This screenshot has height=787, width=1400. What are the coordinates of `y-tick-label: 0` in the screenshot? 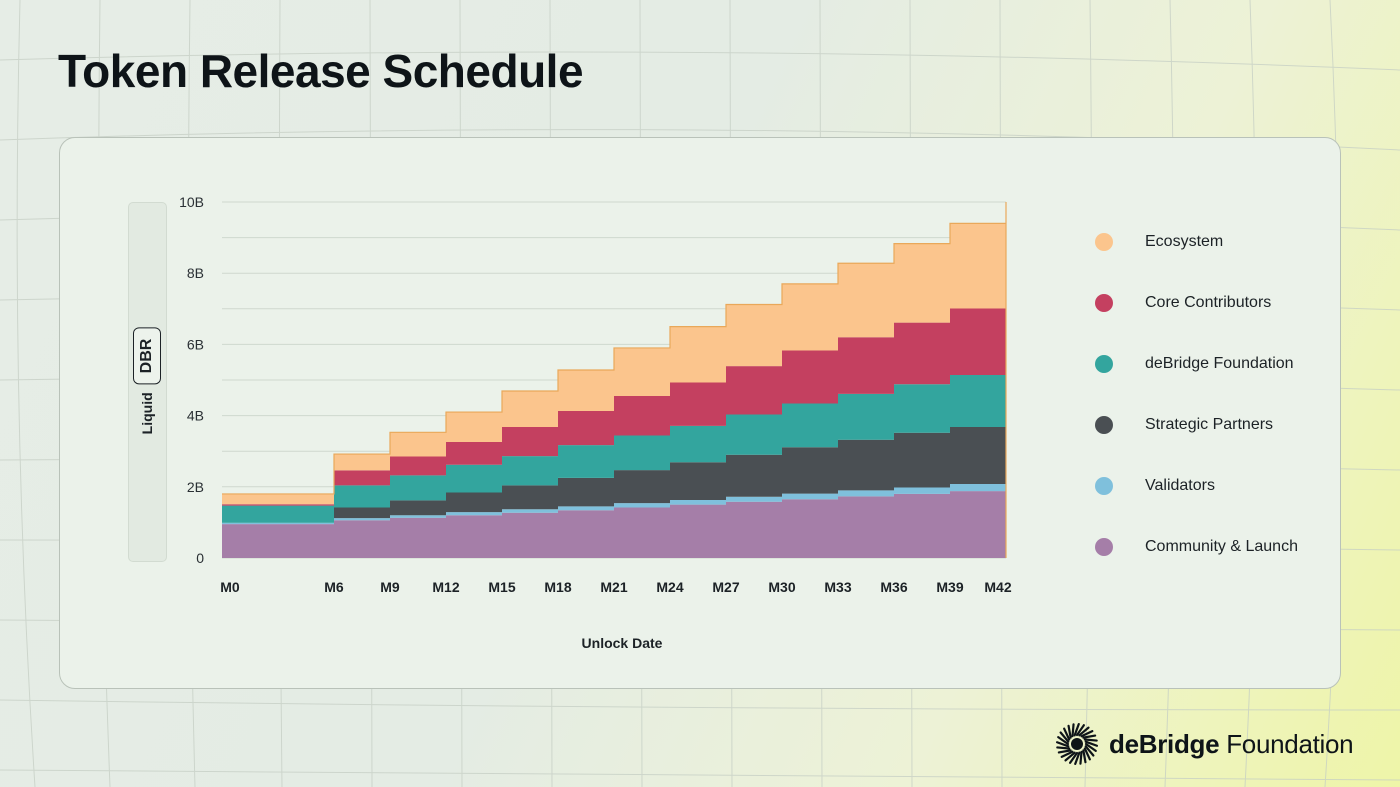 It's located at (200, 558).